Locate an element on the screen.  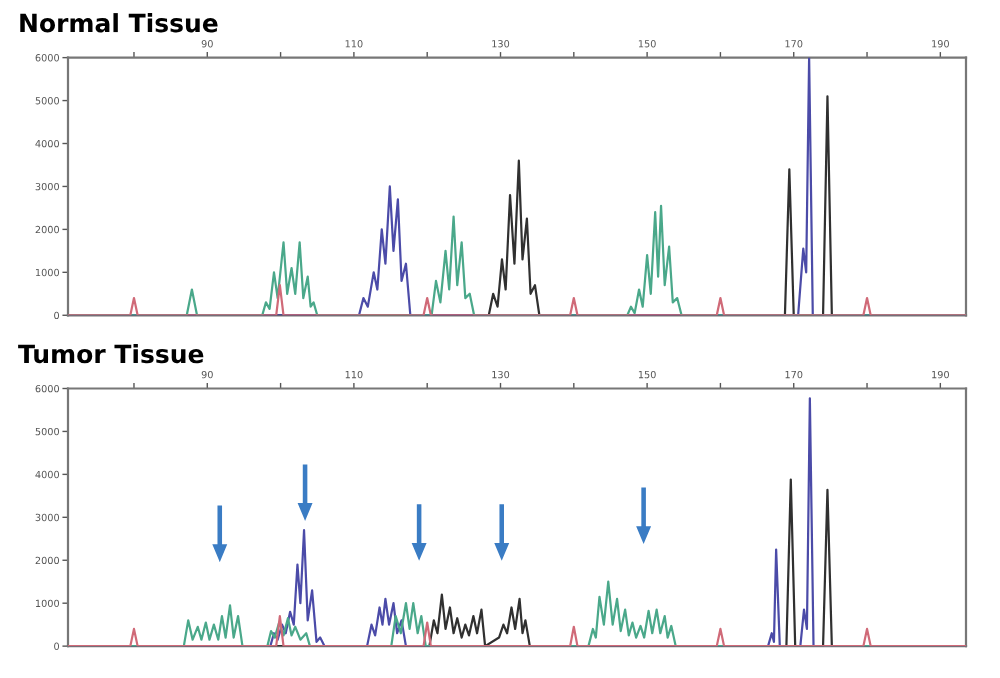
chart-title: Normal Tissue is located at coordinates (119, 23).